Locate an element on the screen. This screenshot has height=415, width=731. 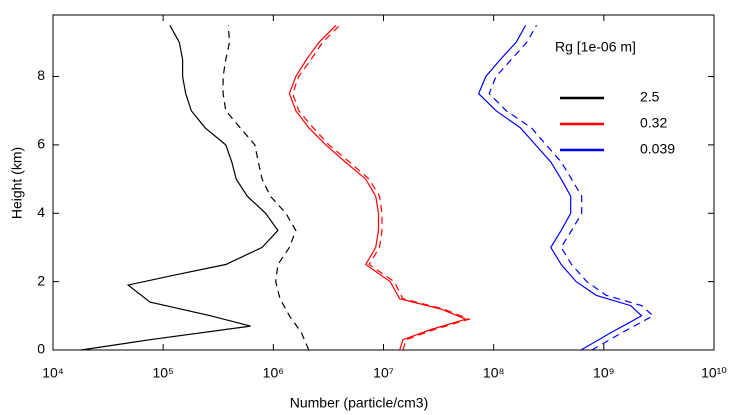
y-tick-label: 0 is located at coordinates (41, 349).